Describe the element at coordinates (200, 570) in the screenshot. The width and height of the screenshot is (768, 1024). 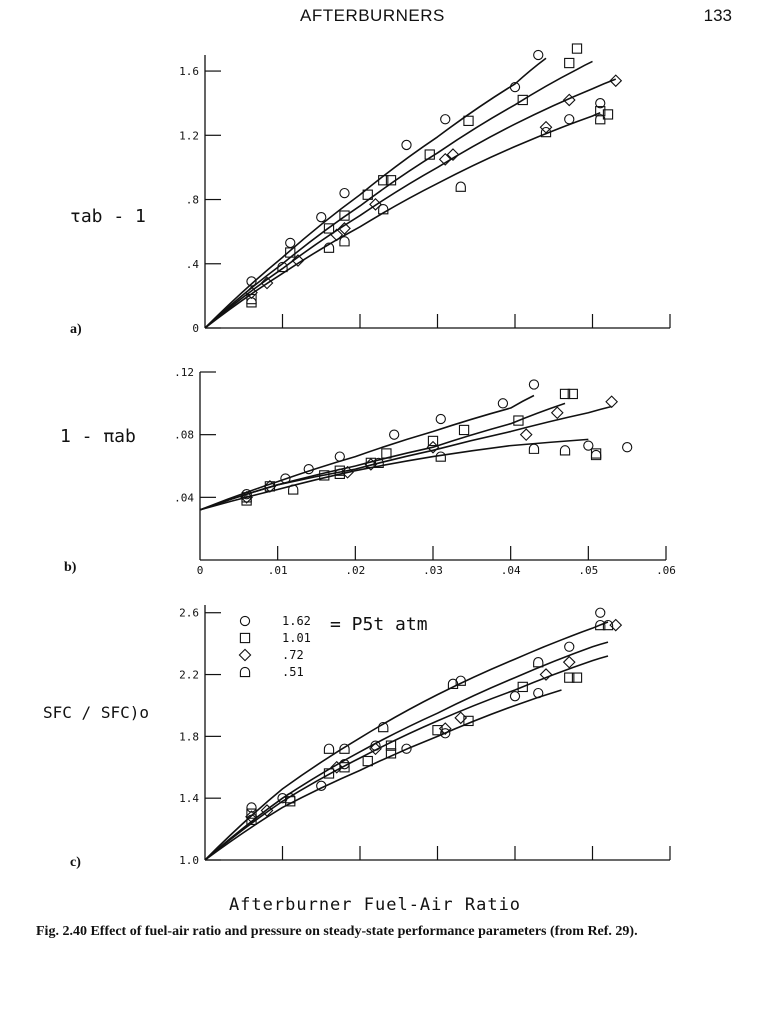
I see `x-tick-label: 0` at that location.